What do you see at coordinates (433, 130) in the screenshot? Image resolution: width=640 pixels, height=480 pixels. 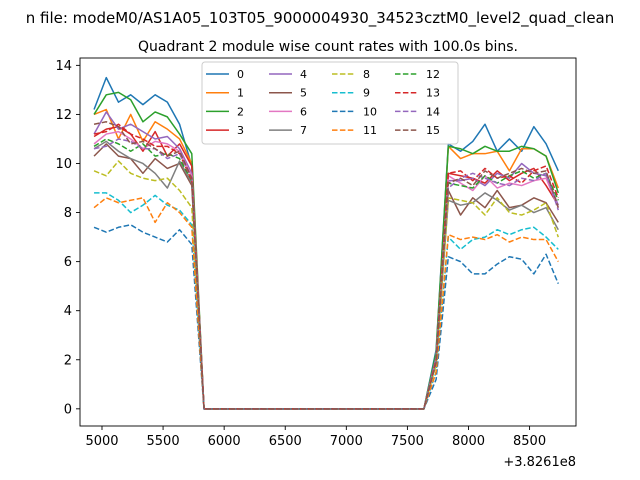 I see `legend-label-15: 15` at bounding box center [433, 130].